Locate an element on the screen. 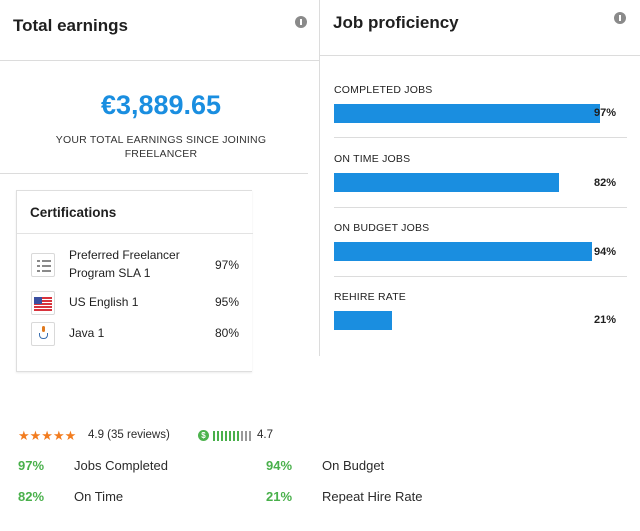 This screenshot has height=531, width=640. total-earnings-title: Total earnings is located at coordinates (70, 25).